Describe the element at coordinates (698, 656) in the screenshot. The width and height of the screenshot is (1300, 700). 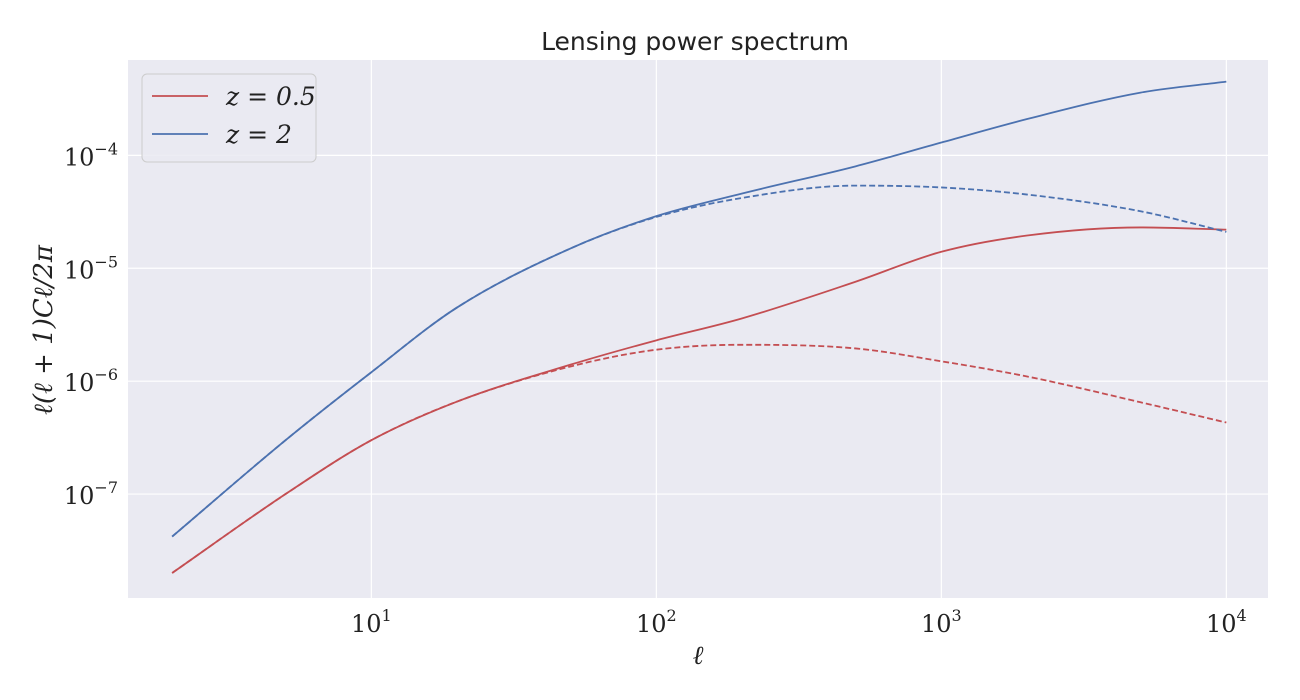
I see `x-axis-label: ℓ` at that location.